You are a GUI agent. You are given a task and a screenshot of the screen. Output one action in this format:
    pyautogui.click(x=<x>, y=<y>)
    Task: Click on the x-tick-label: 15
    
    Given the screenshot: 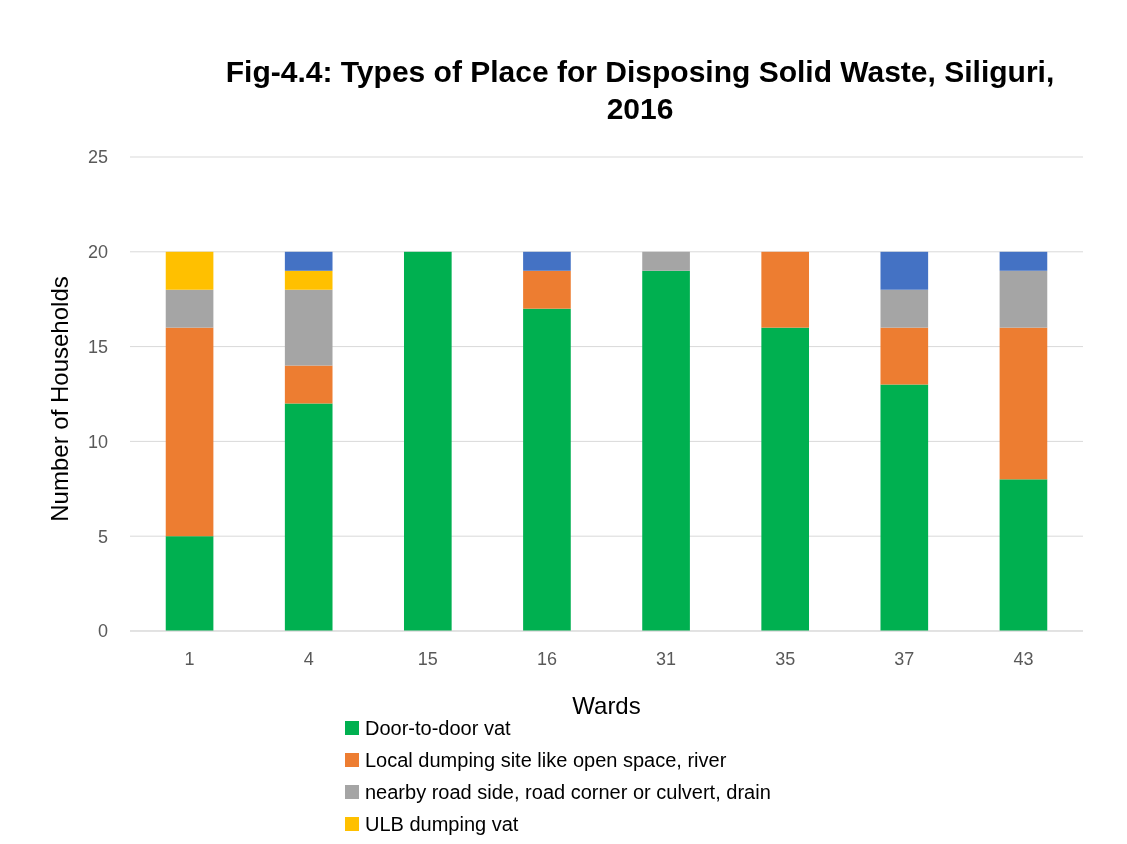 What is the action you would take?
    pyautogui.click(x=427, y=659)
    